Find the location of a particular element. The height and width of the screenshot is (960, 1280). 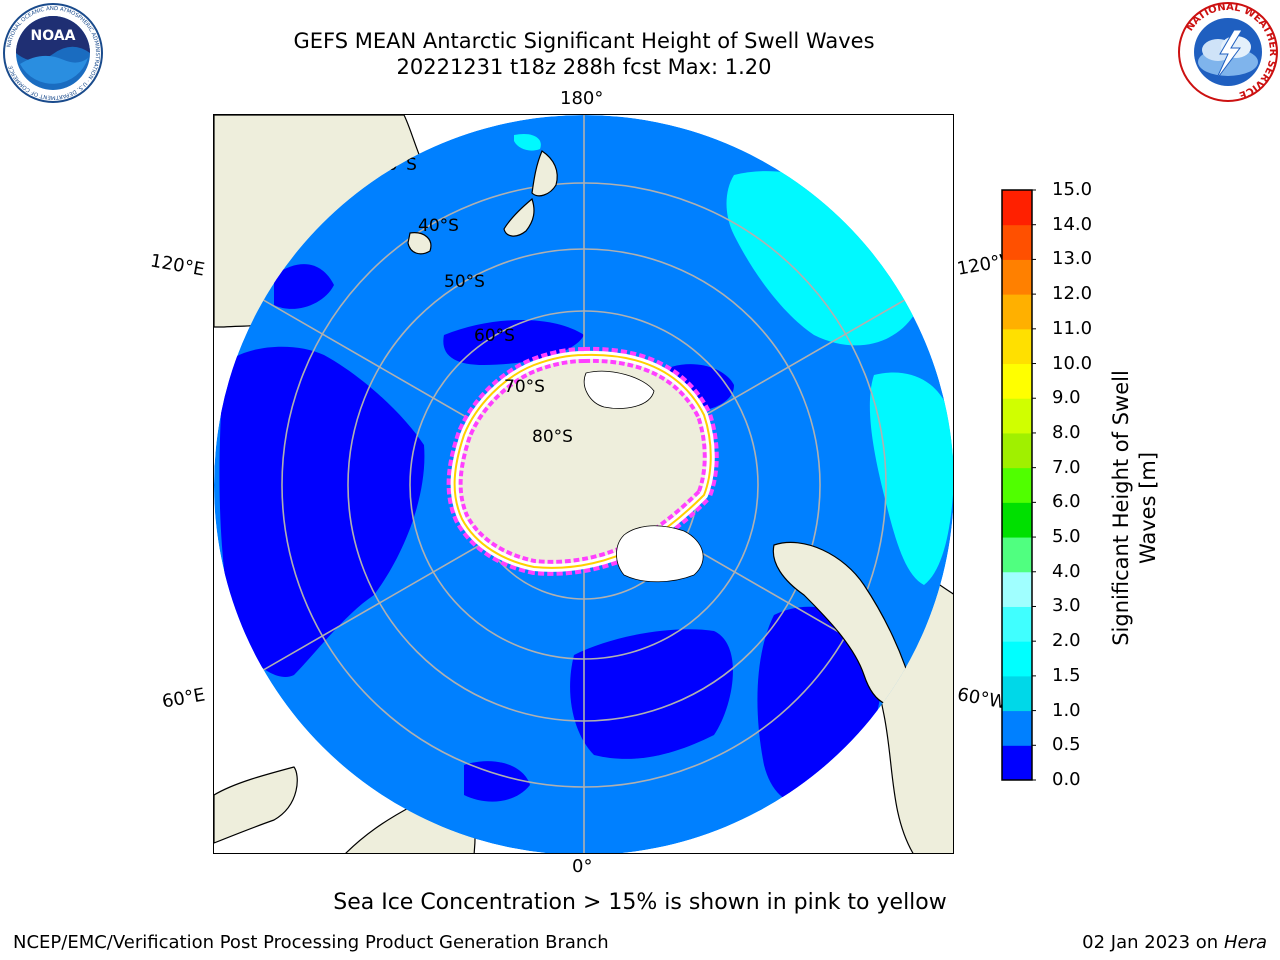

colorbar-tick-label: 13.0 is located at coordinates (1072, 259).